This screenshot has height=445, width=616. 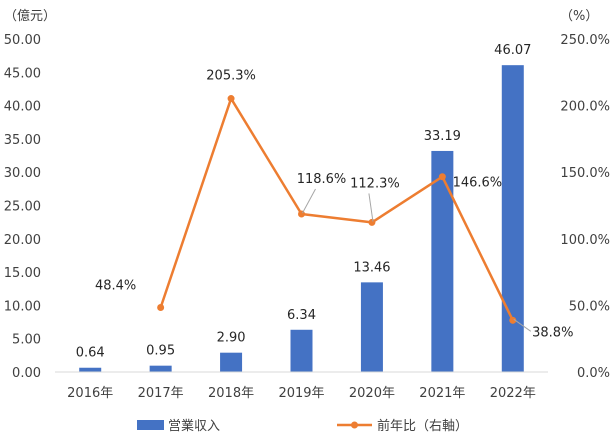 What do you see at coordinates (231, 393) in the screenshot?
I see `x-tick-label: 2018年` at bounding box center [231, 393].